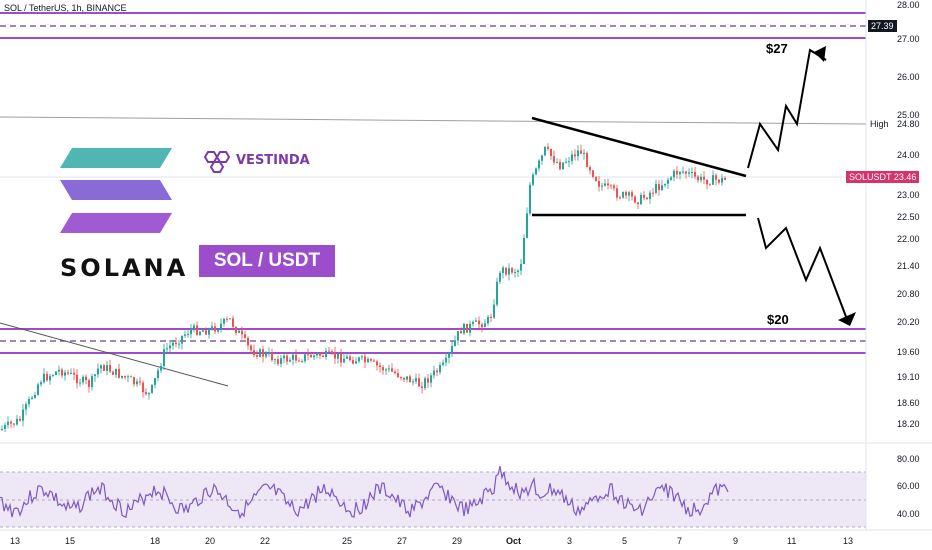  Describe the element at coordinates (908, 514) in the screenshot. I see `rsi-tick: 40.00` at that location.